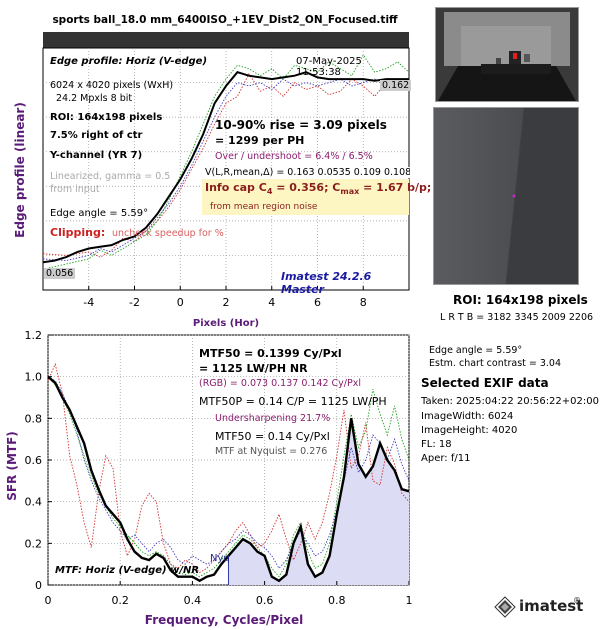 The height and width of the screenshot is (630, 610). Describe the element at coordinates (446, 458) in the screenshot. I see `exif-aper: Aper: f/11` at that location.